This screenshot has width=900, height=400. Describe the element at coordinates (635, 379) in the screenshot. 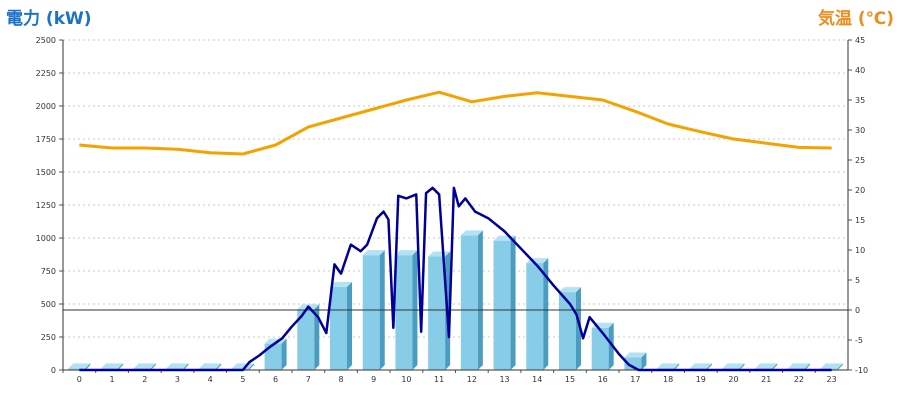

I see `x-tick-label: 17` at that location.